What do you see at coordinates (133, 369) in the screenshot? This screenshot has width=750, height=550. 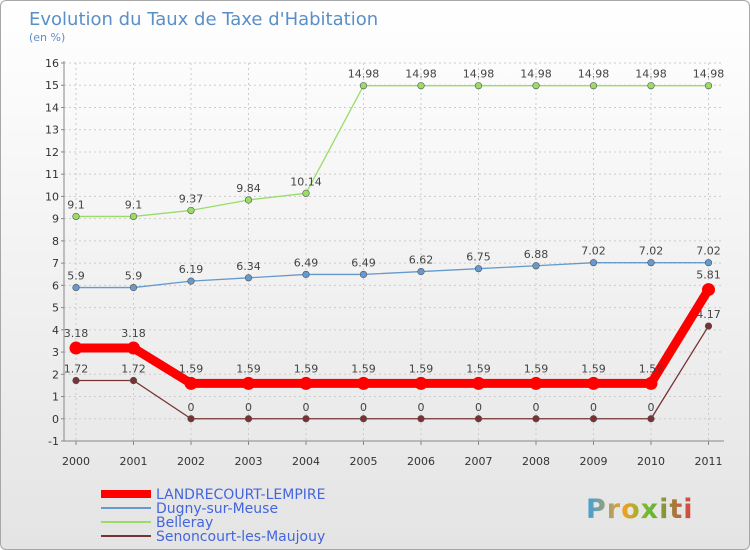 I see `data-label: 1.72` at bounding box center [133, 369].